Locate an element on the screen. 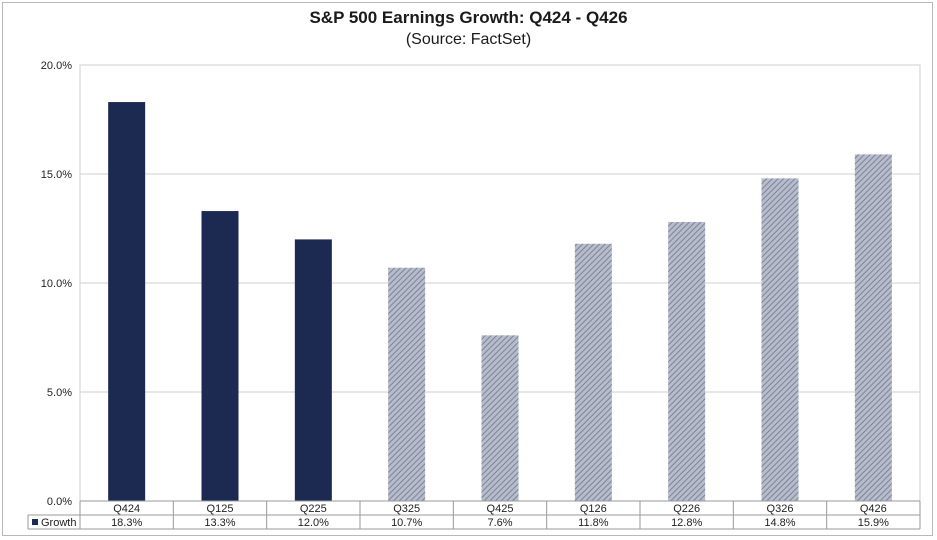 The width and height of the screenshot is (937, 540). legend-label: Growth is located at coordinates (58, 523).